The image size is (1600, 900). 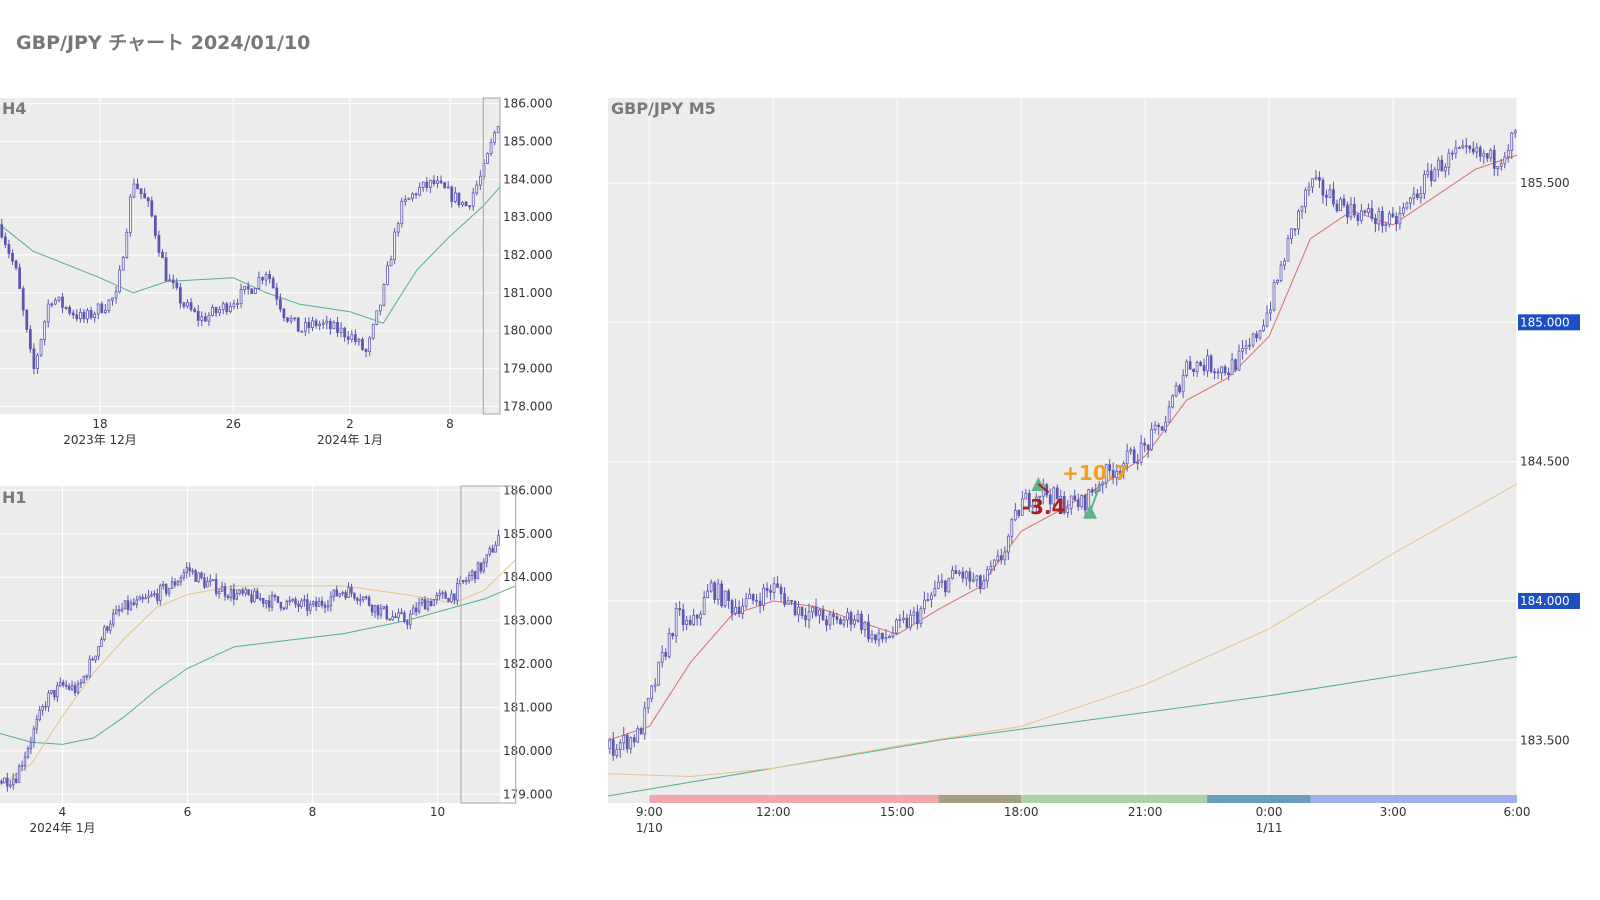 I want to click on y-tick-label: 182.000, so click(x=528, y=255).